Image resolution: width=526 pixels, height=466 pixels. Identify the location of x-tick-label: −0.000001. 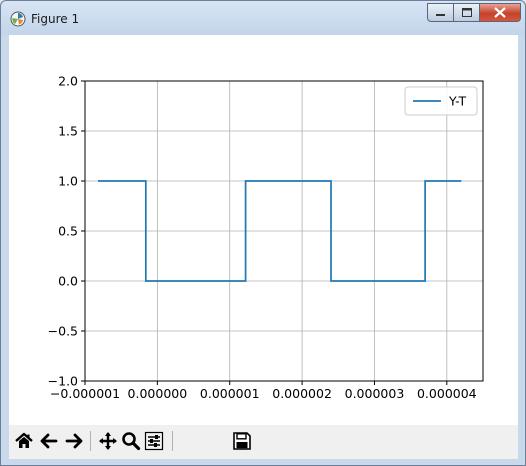
(85, 393).